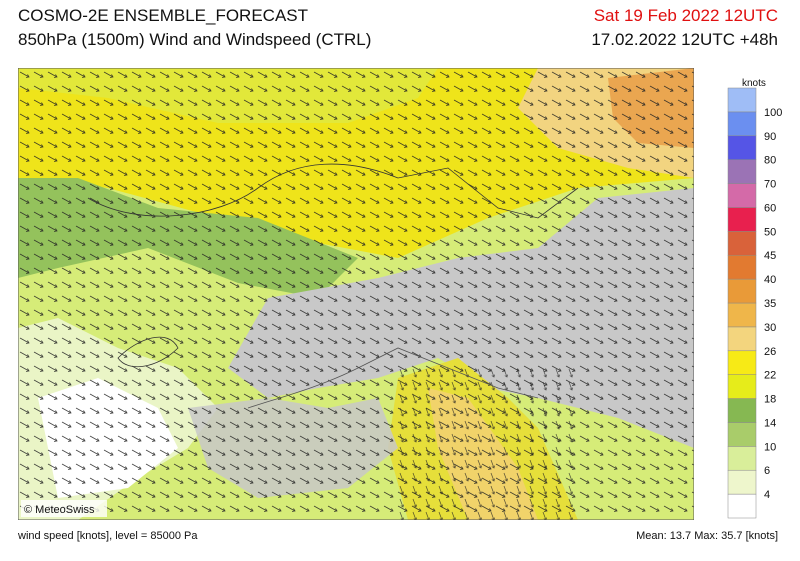  I want to click on valid-time: Sat 19 Feb 2022 12UTC, so click(685, 15).